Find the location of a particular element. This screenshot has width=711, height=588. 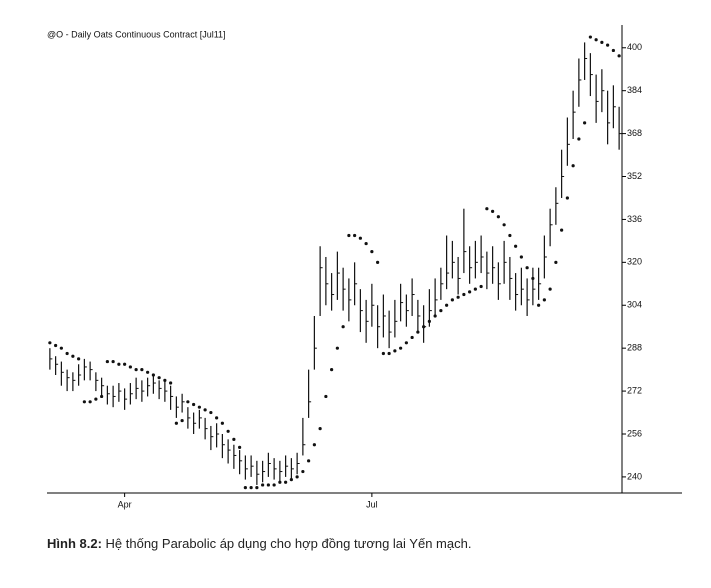

y-tick-label: 256 is located at coordinates (634, 433).